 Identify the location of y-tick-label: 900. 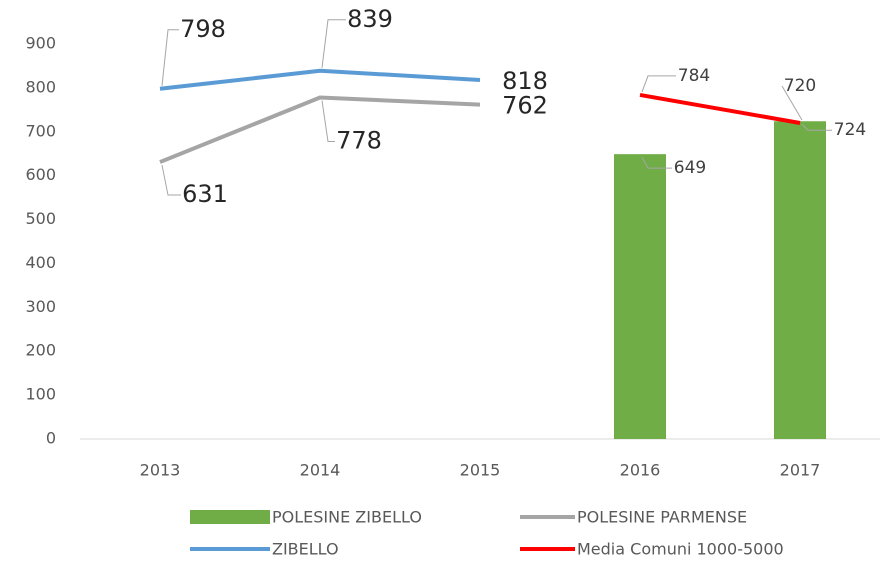
(40, 43).